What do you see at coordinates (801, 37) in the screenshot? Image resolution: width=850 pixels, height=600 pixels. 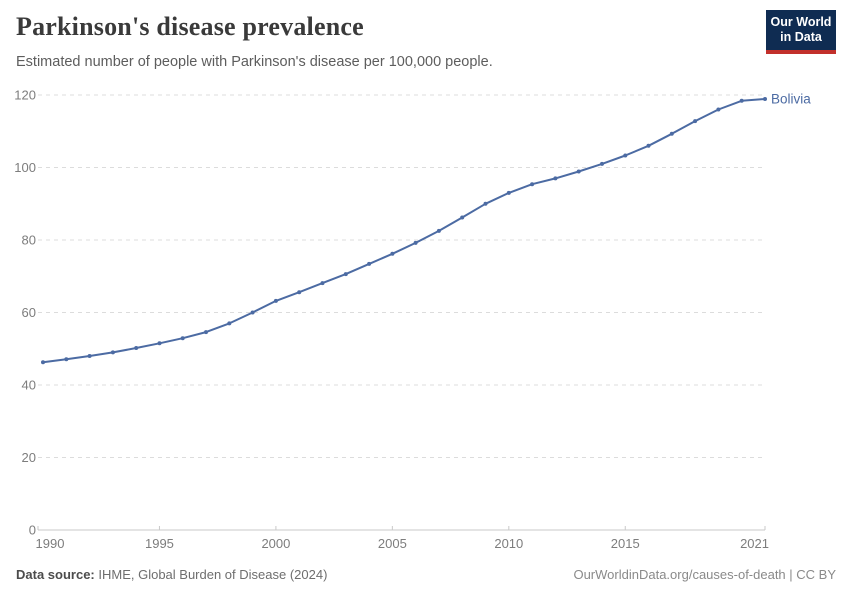 I see `owid-logo-line2: in Data` at bounding box center [801, 37].